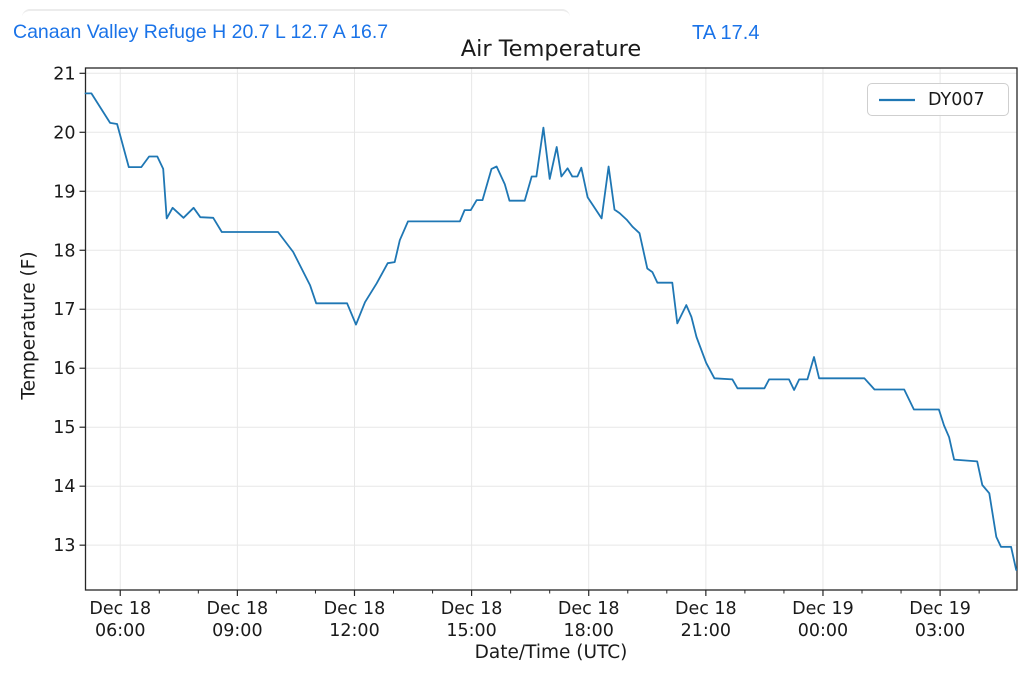 The image size is (1024, 675). What do you see at coordinates (64, 192) in the screenshot?
I see `y-tick-label: 19` at bounding box center [64, 192].